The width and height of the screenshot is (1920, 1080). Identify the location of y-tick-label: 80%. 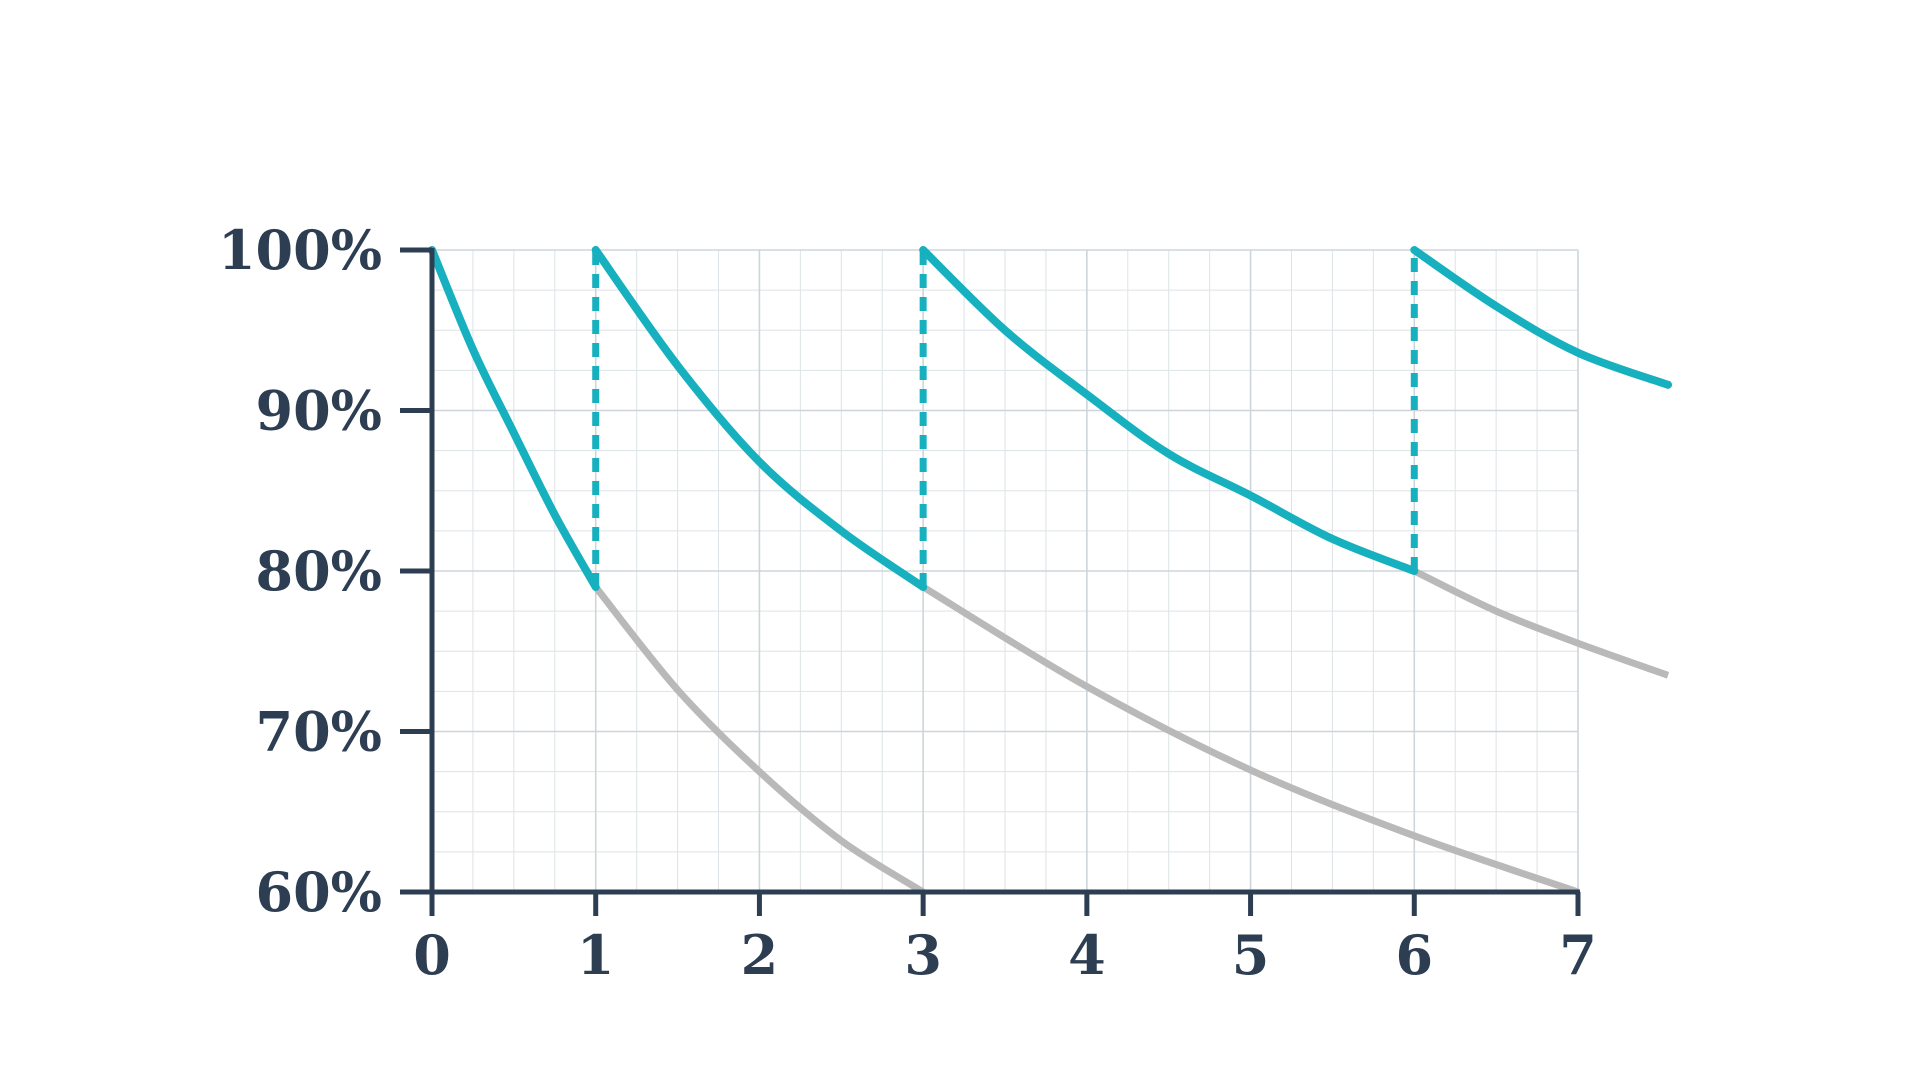
(319, 571).